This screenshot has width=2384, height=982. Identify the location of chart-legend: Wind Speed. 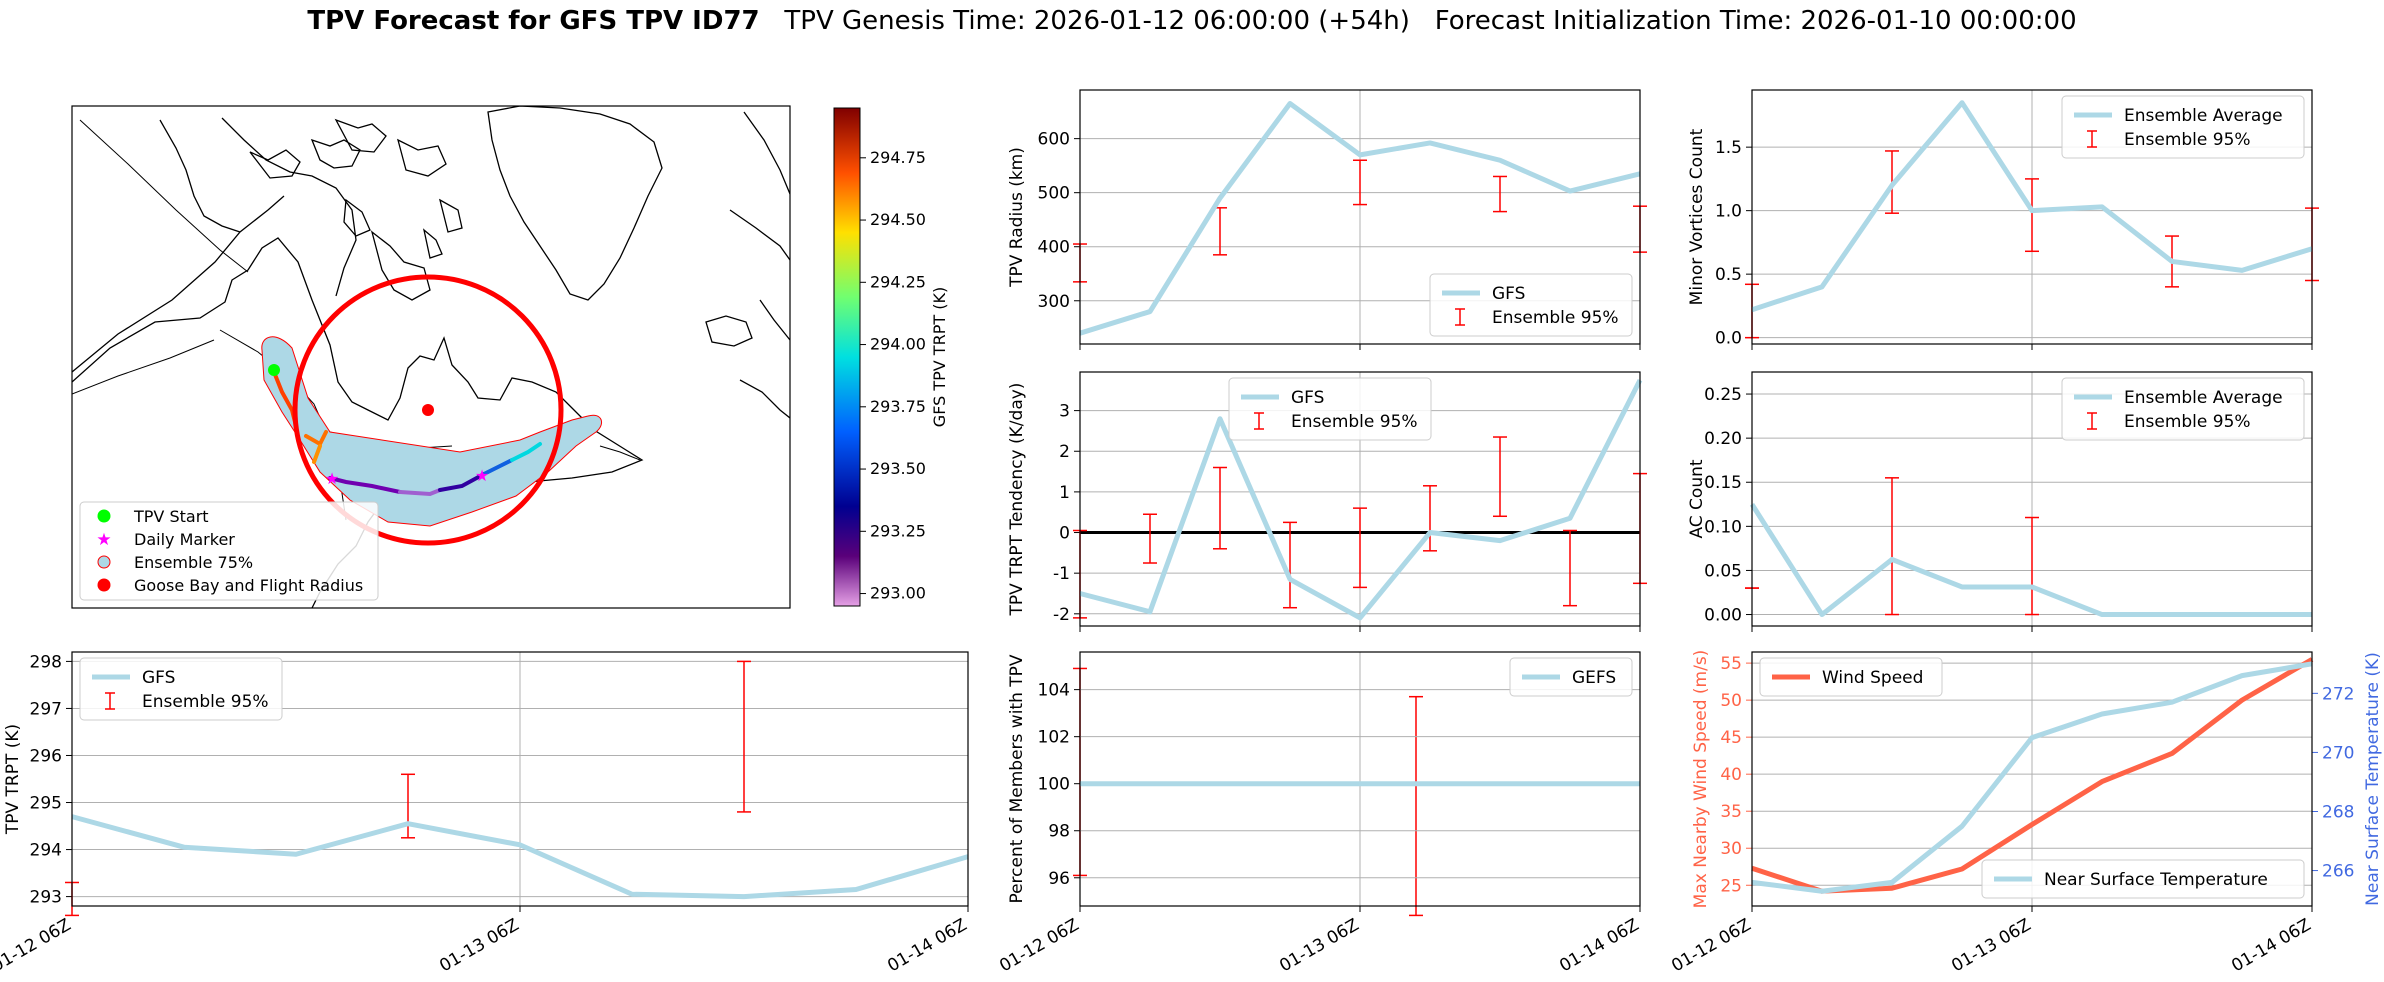
(1851, 677).